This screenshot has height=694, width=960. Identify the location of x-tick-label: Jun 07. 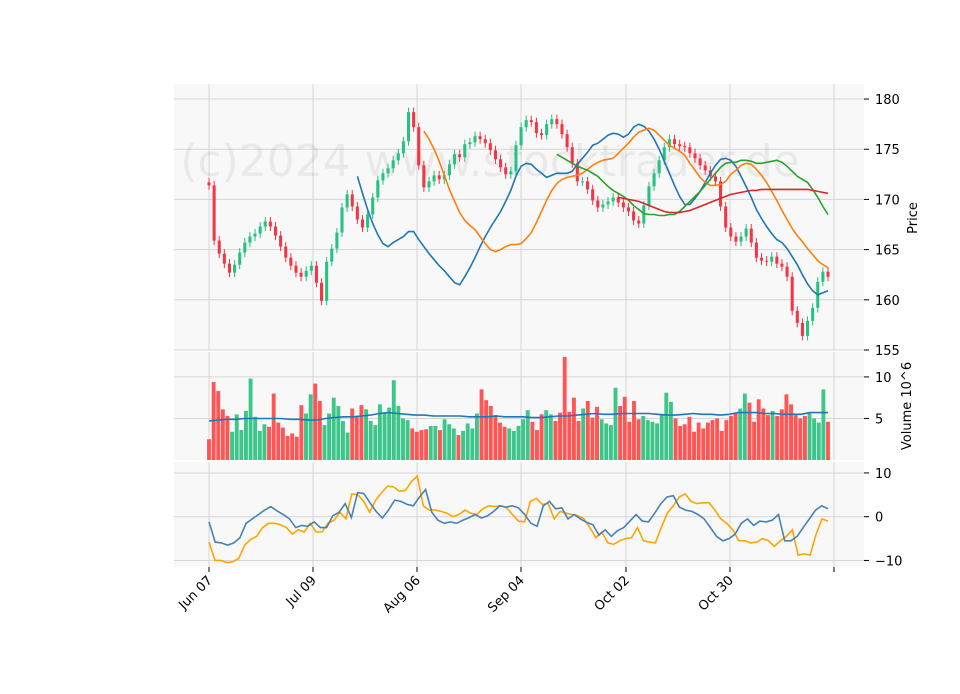
(196, 593).